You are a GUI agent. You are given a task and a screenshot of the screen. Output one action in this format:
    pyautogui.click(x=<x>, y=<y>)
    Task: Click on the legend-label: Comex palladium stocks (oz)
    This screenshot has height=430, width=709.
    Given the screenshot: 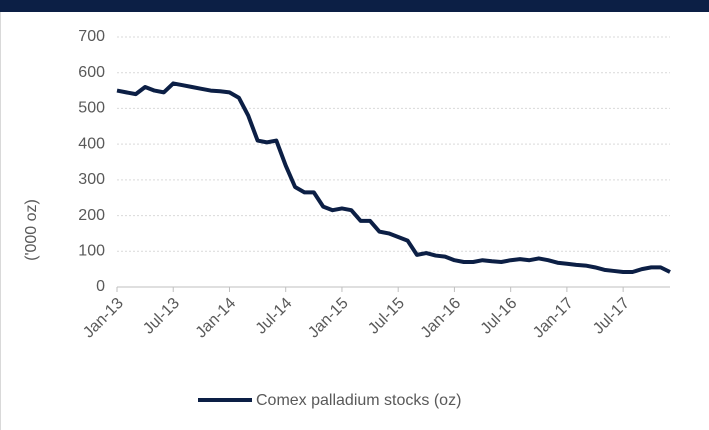 What is the action you would take?
    pyautogui.click(x=358, y=400)
    